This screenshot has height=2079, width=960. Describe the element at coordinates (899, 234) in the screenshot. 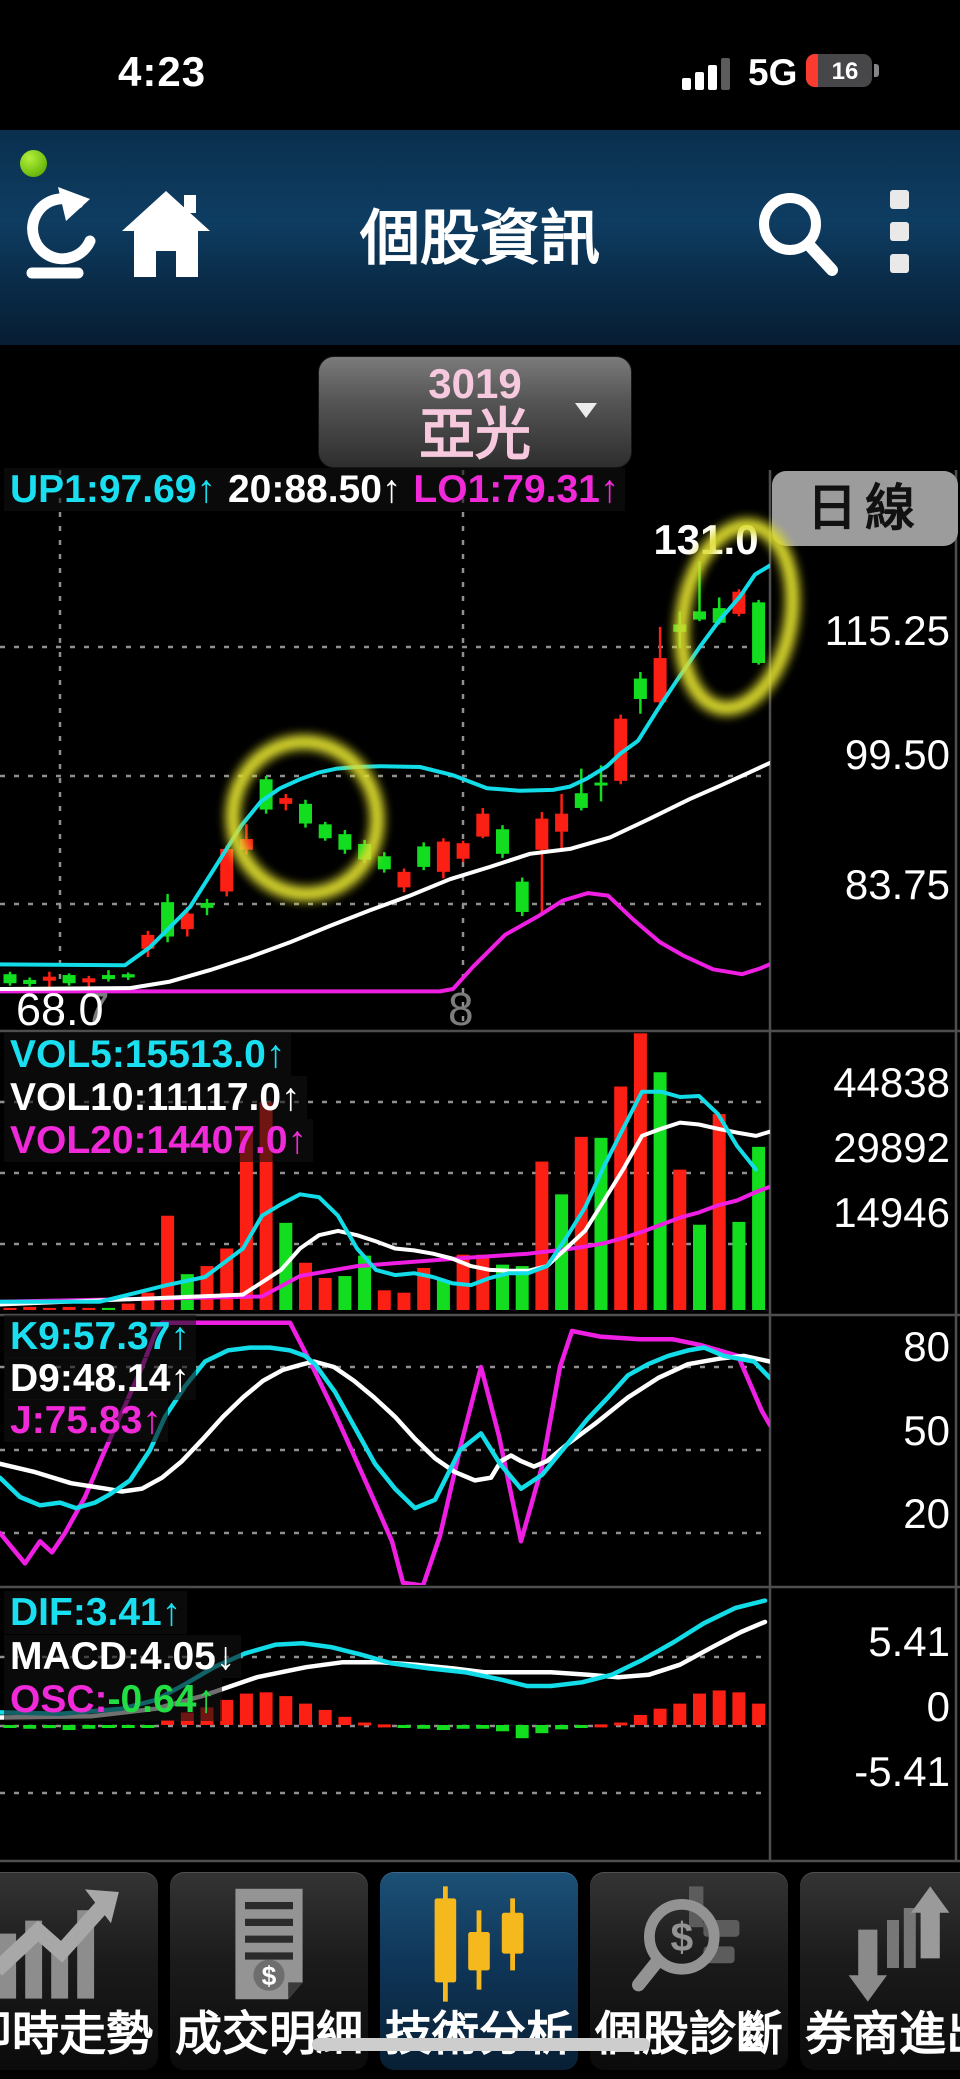

I see `menu-button` at that location.